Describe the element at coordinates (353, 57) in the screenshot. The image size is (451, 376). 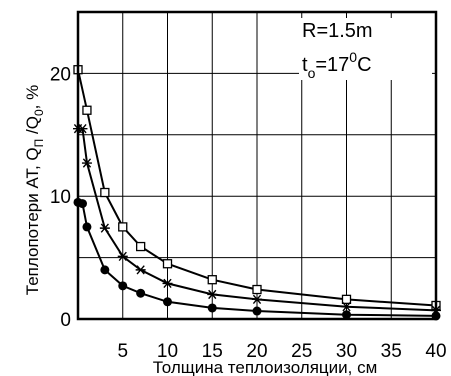
I see `annotation-temp-sup: 0` at that location.